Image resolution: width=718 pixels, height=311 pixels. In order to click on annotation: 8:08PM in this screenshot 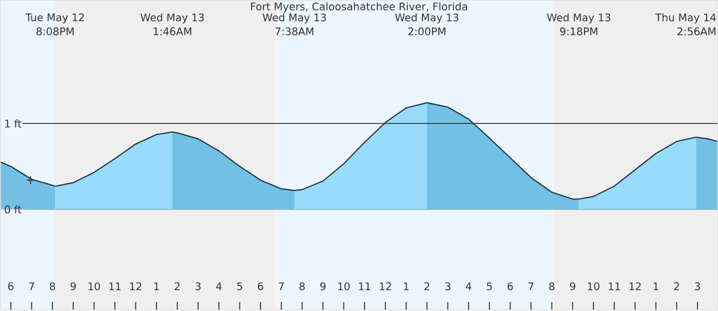, I will do `click(55, 32)`.